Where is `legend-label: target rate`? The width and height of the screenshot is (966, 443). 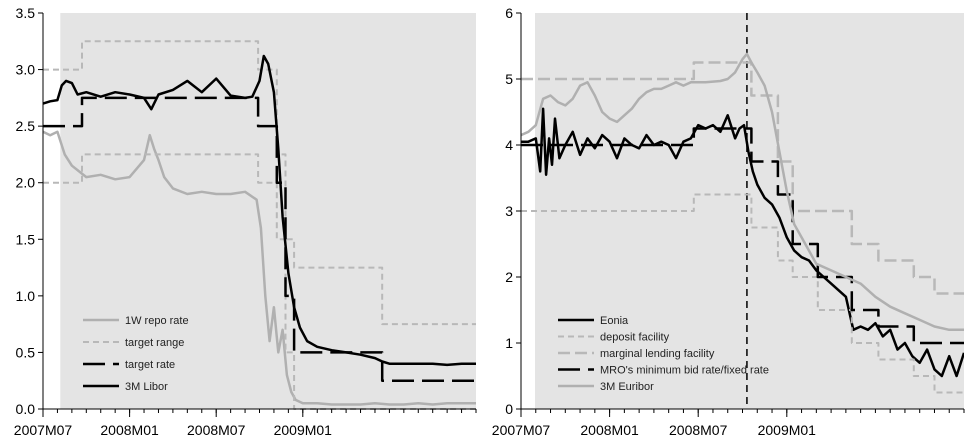
legend-label: target rate is located at coordinates (150, 365).